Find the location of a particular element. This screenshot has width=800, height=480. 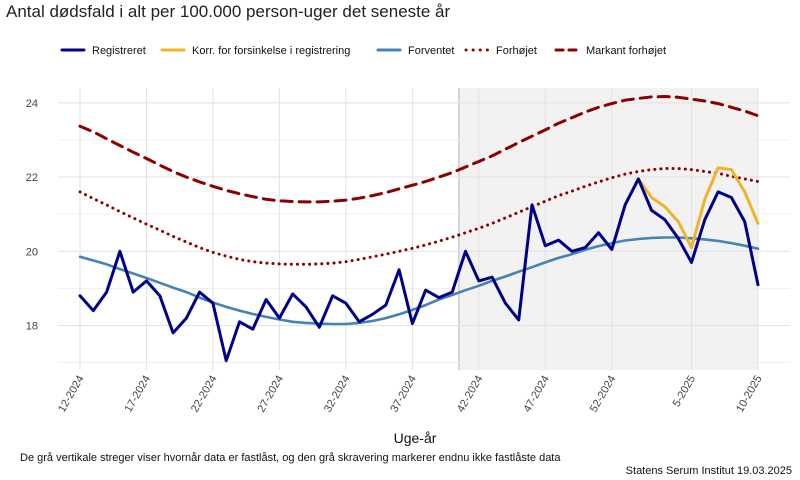

series-line-korr-for-forsinkelse-i-registrering is located at coordinates (698, 208).